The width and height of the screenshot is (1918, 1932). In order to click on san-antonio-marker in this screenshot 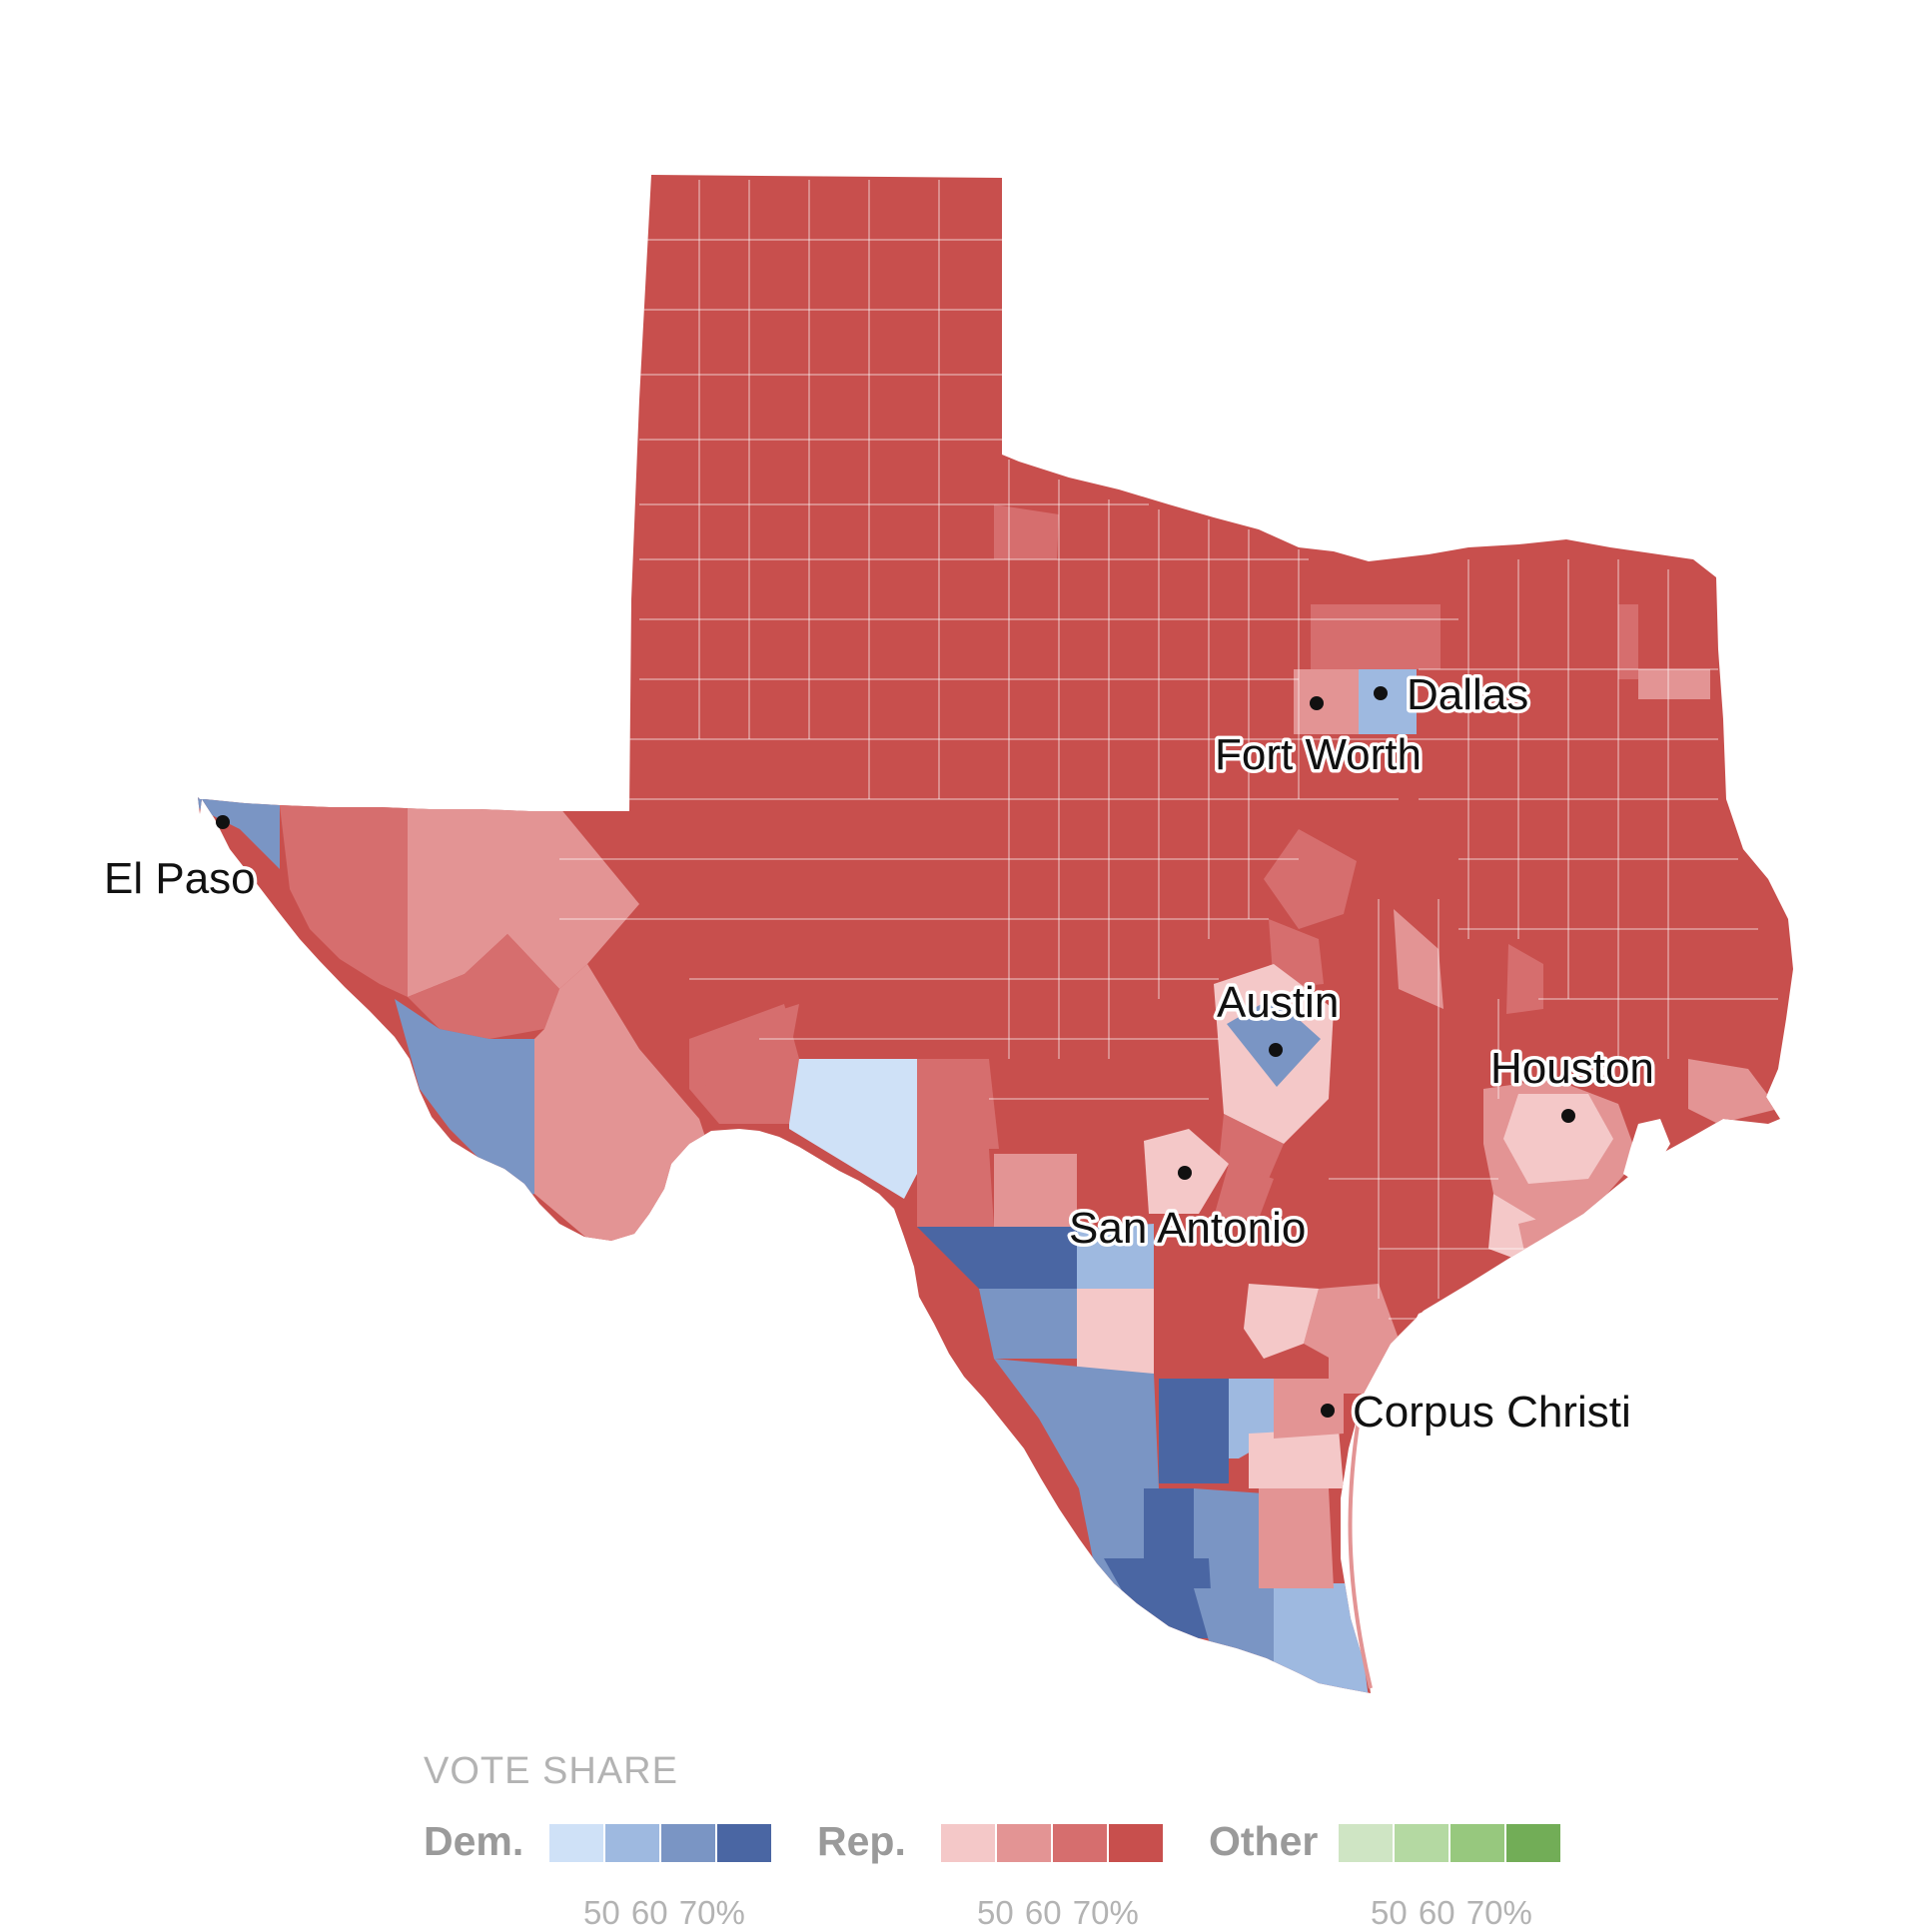, I will do `click(1185, 1173)`.